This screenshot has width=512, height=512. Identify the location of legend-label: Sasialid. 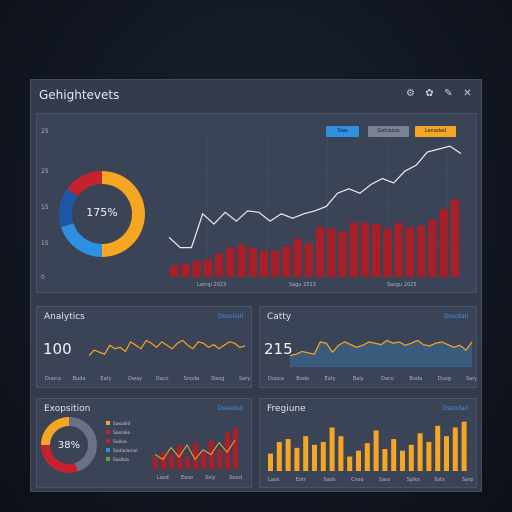
(121, 424).